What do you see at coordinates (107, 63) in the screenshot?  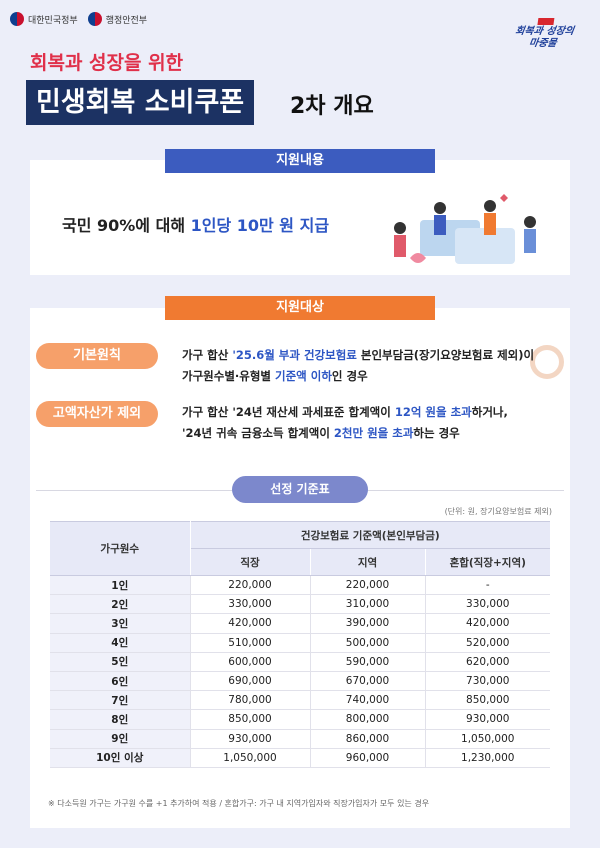 I see `subtitle: 회복과 성장을 위한` at bounding box center [107, 63].